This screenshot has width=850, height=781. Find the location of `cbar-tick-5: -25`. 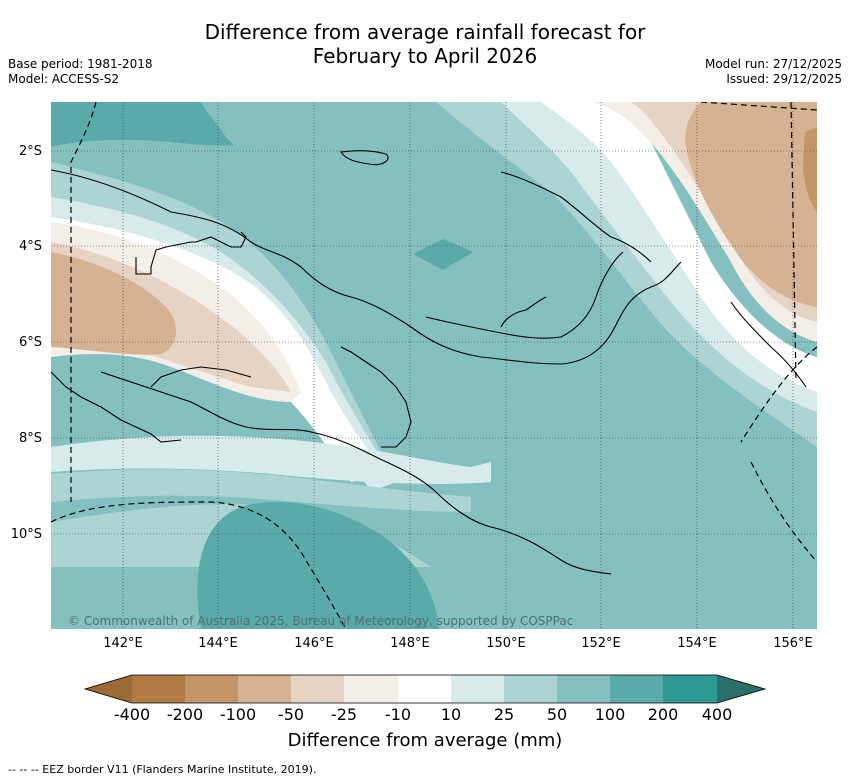

cbar-tick-5: -25 is located at coordinates (344, 714).